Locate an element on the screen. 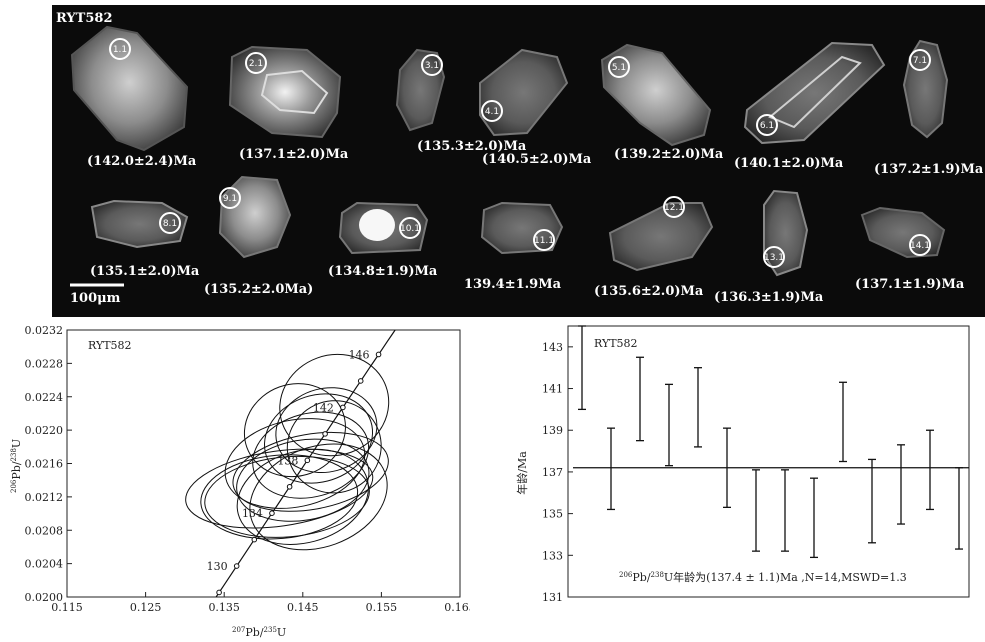  grain-age-label: (137.1±2.0)Ma is located at coordinates (294, 154).